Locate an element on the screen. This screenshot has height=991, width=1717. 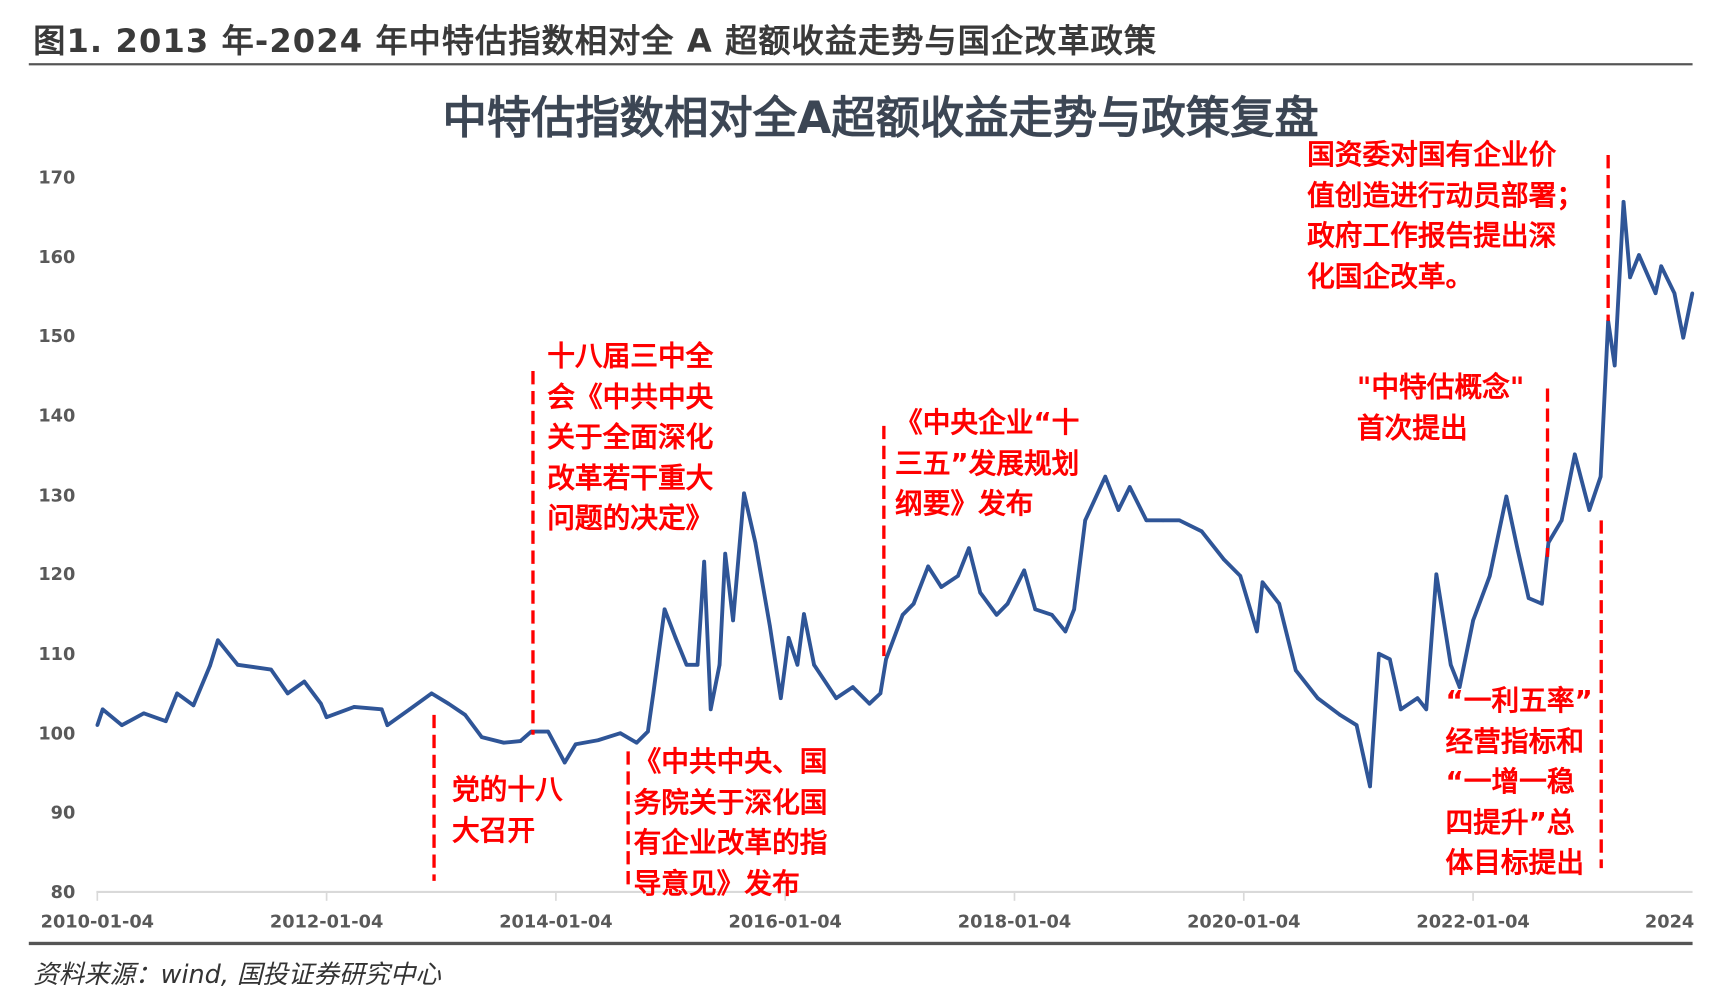
annotation-line: 大召开 is located at coordinates (493, 829).